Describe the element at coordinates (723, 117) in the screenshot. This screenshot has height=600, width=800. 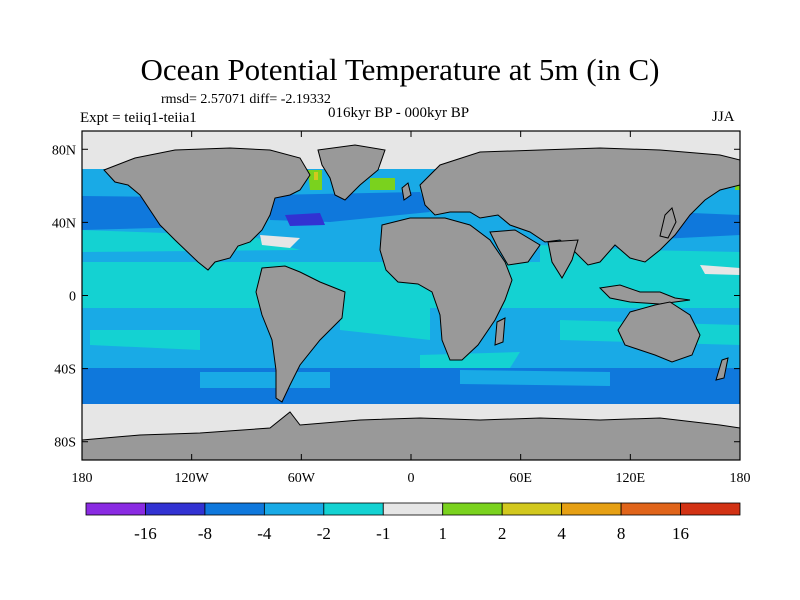
I see `season-label: JJA` at that location.